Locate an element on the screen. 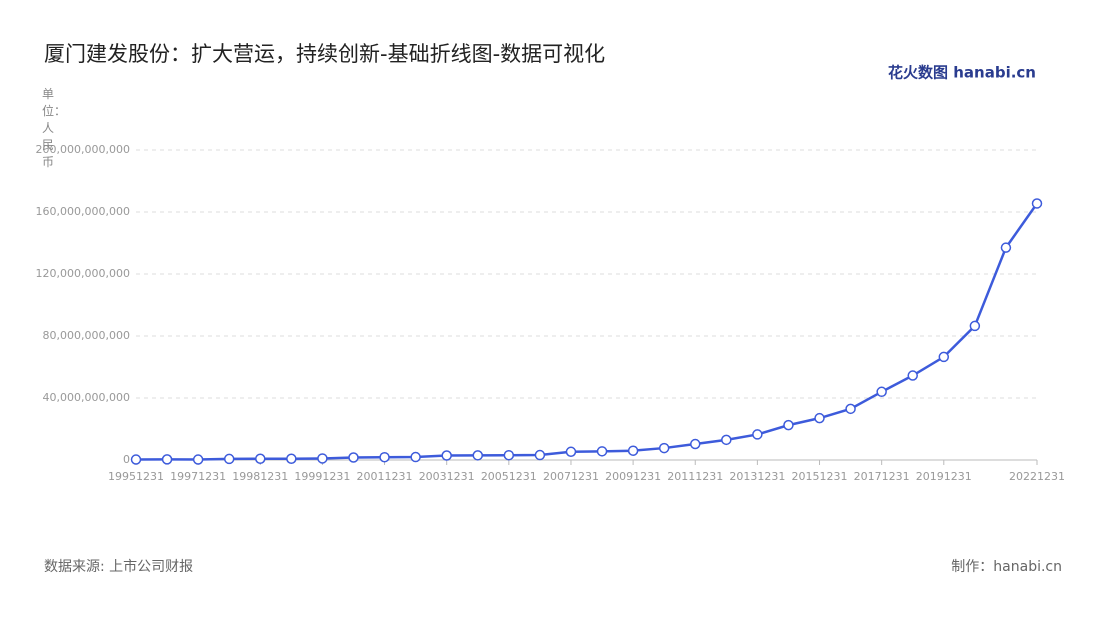  x-tick-label: 20031231 is located at coordinates (447, 476).